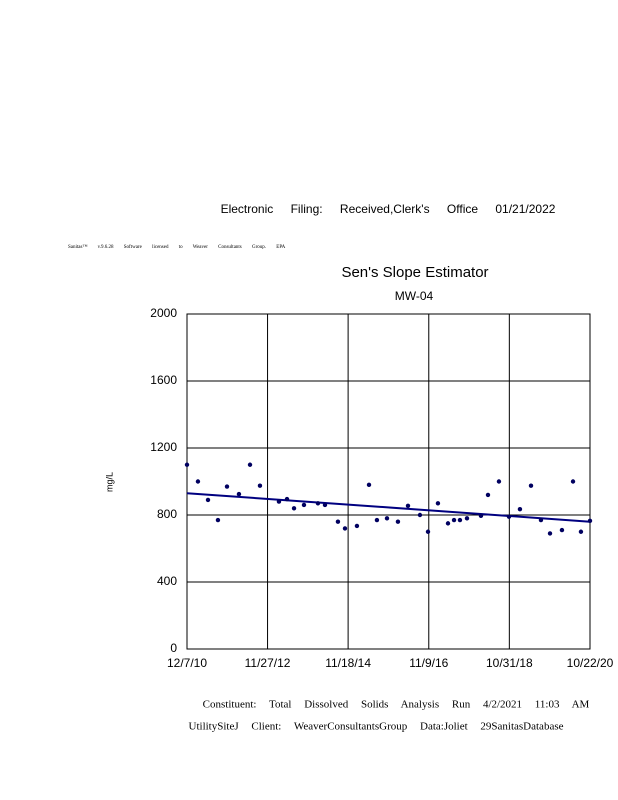 This screenshot has height=800, width=618. Describe the element at coordinates (163, 380) in the screenshot. I see `y-tick-label: 1600` at that location.